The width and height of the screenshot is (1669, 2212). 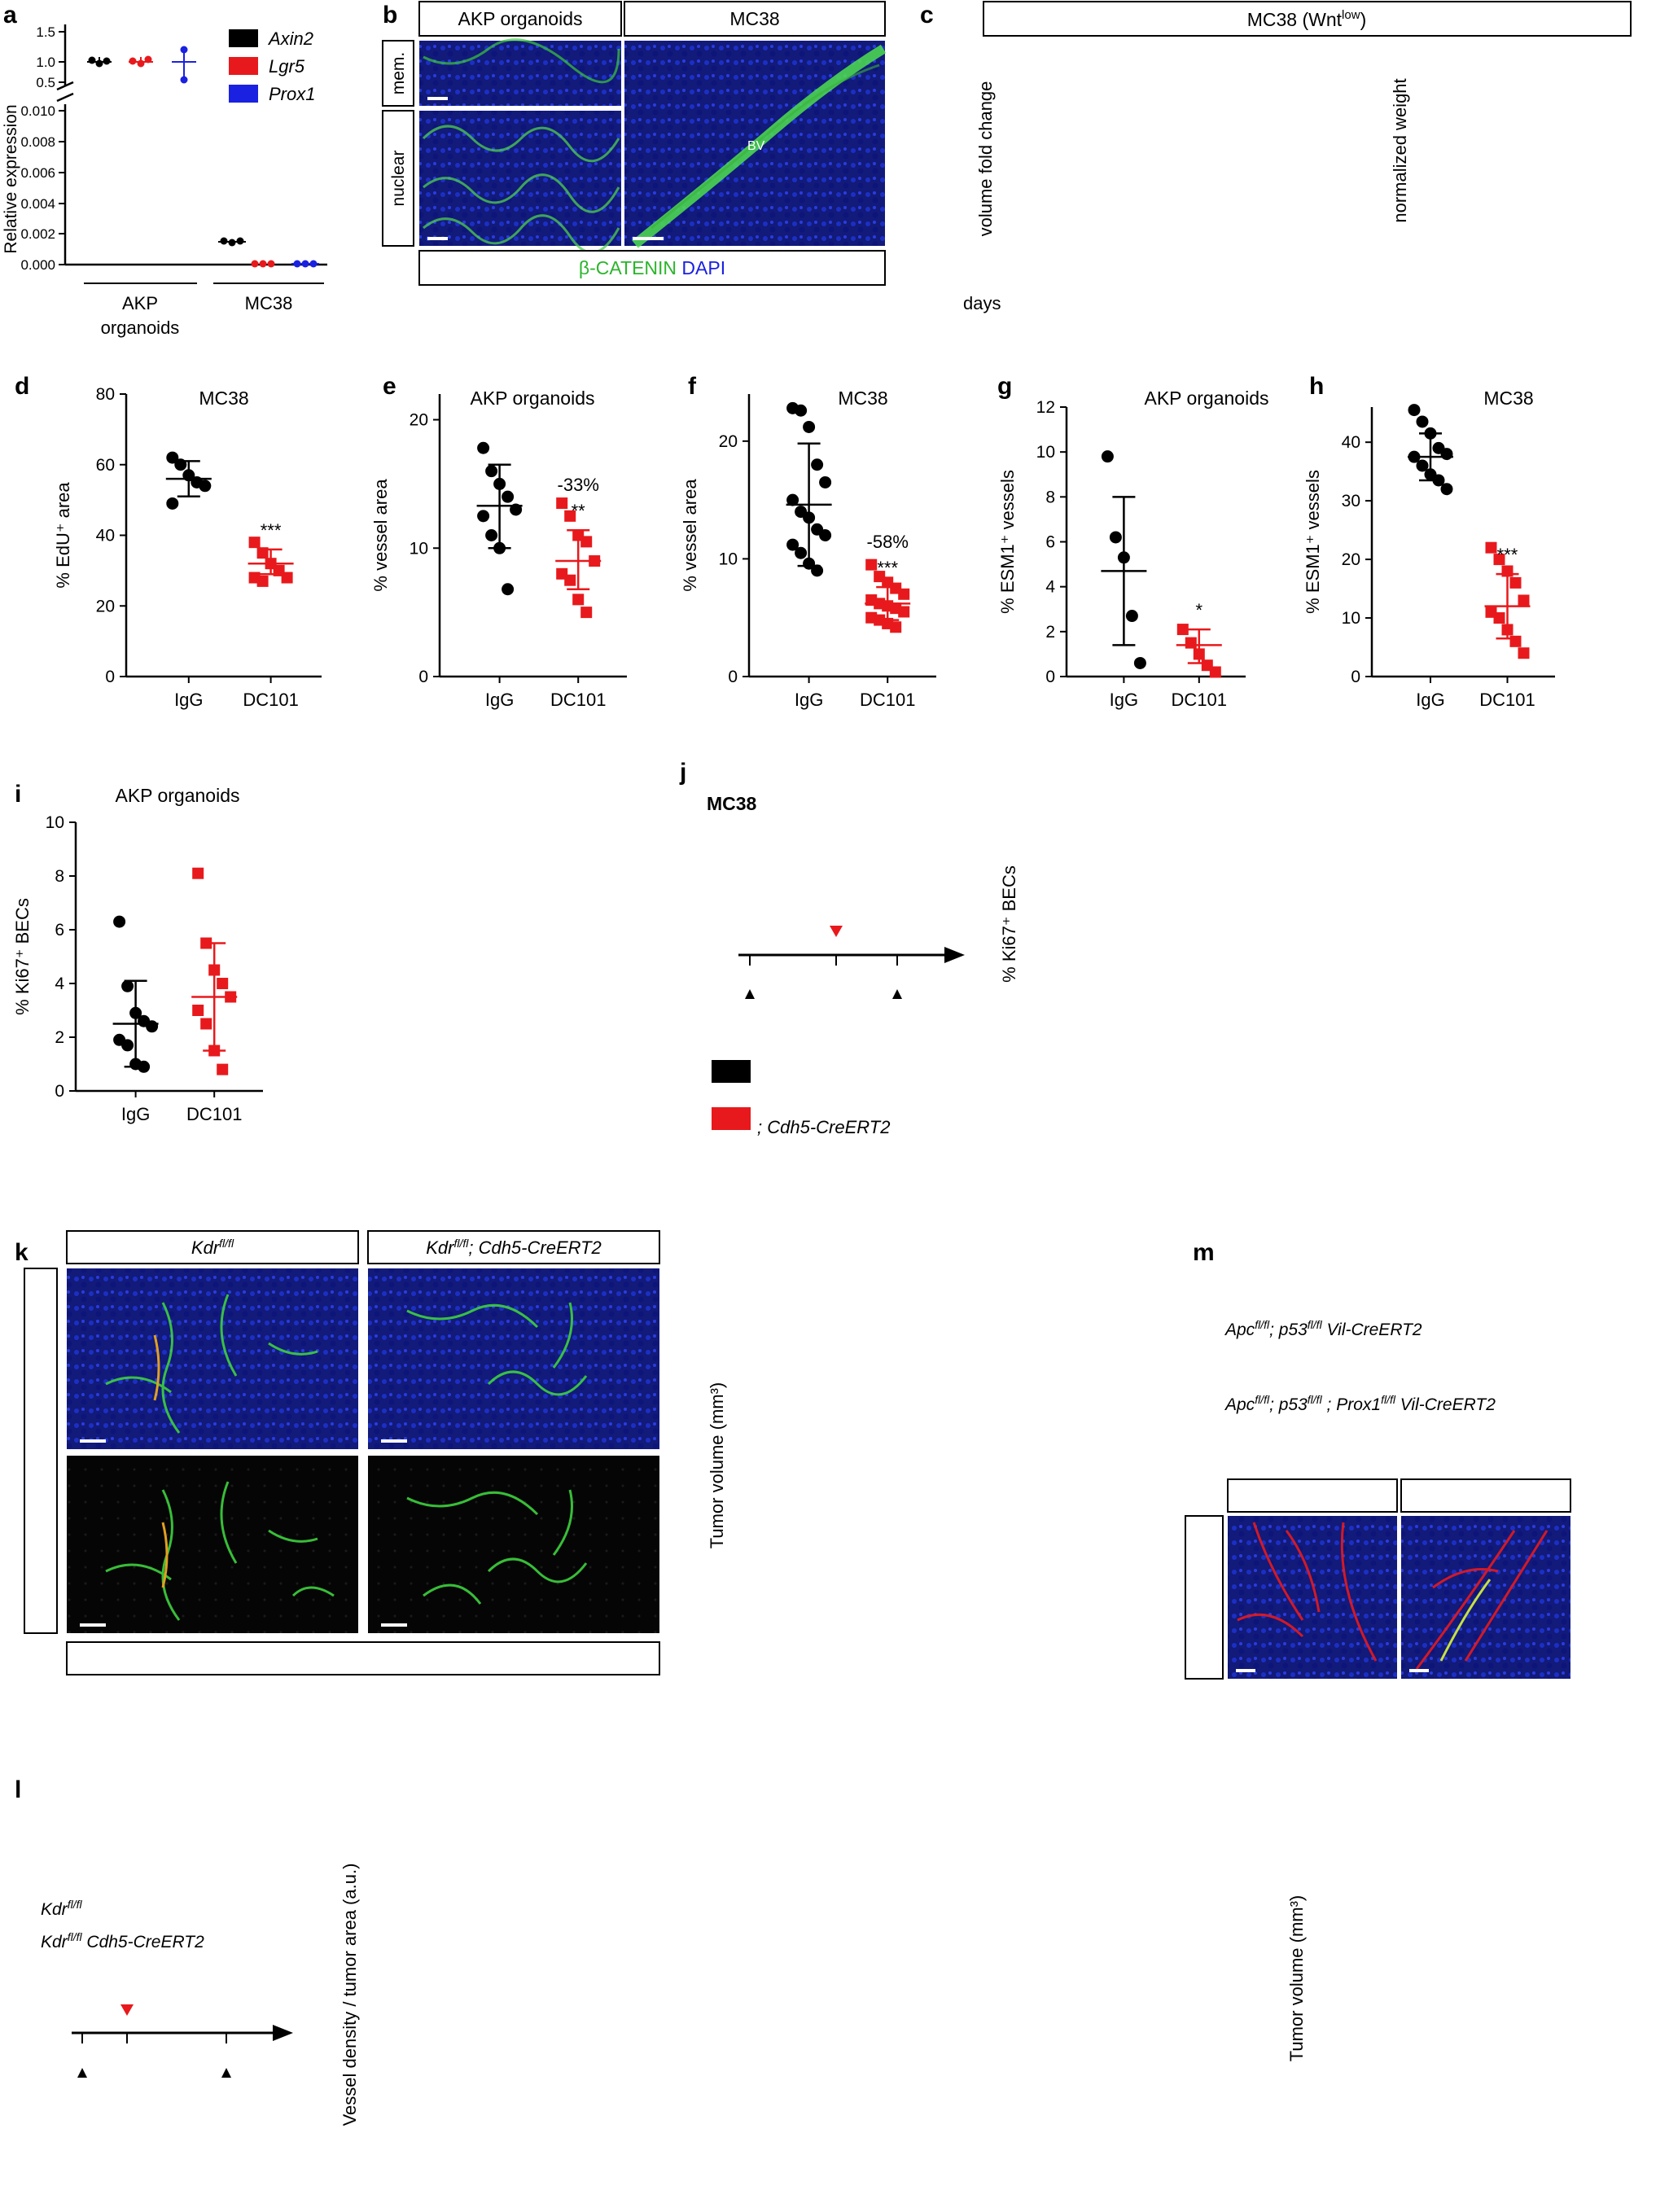 What do you see at coordinates (10, 15) in the screenshot?
I see `panel-letter-a: a` at bounding box center [10, 15].